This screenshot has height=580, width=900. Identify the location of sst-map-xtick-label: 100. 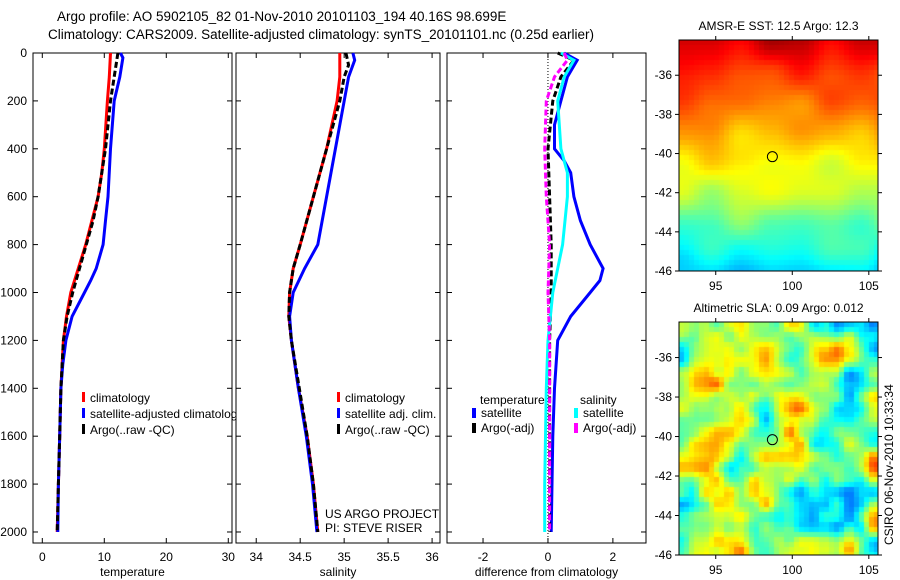
(792, 286).